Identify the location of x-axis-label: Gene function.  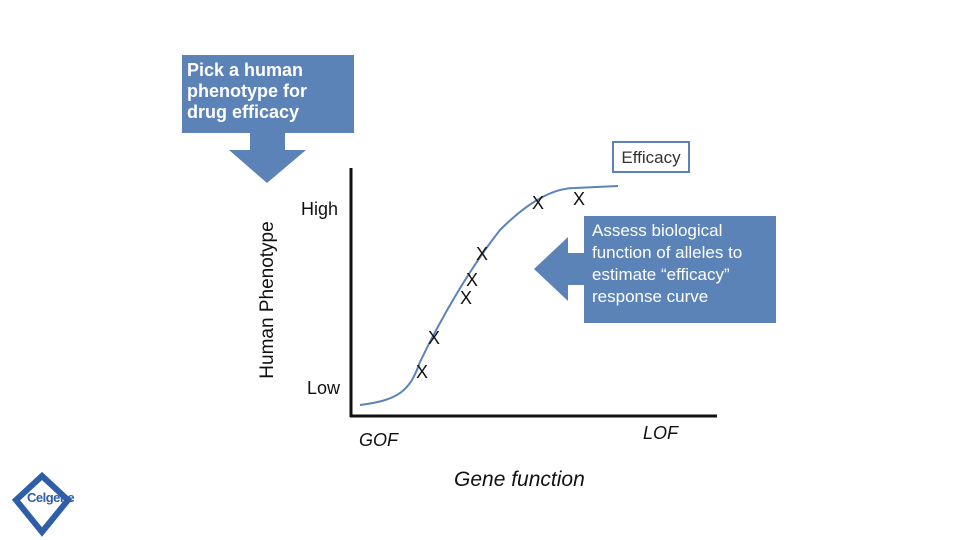
(519, 479).